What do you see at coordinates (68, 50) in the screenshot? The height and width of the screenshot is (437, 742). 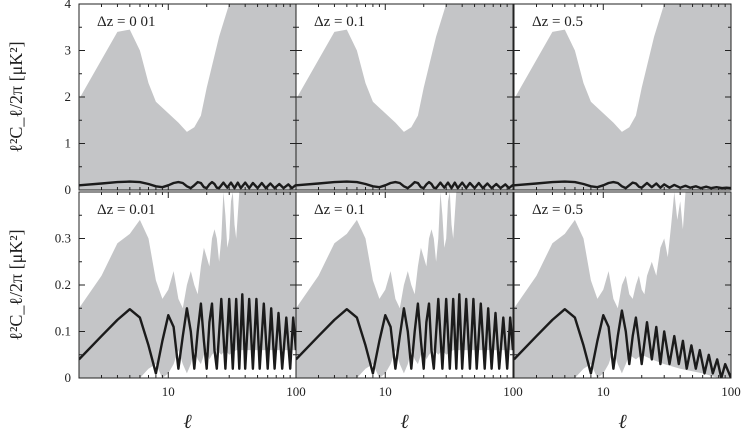 I see `y-tick-label: 3` at bounding box center [68, 50].